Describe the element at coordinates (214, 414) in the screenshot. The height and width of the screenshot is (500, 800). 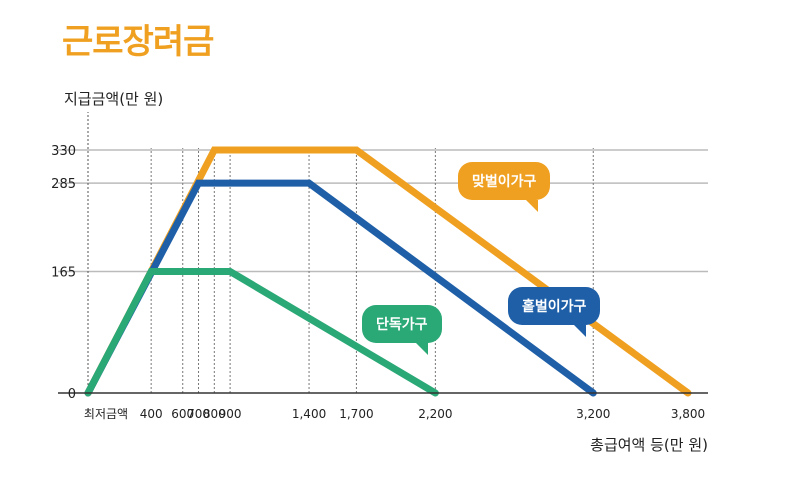
I see `x-tick-label: 800` at that location.